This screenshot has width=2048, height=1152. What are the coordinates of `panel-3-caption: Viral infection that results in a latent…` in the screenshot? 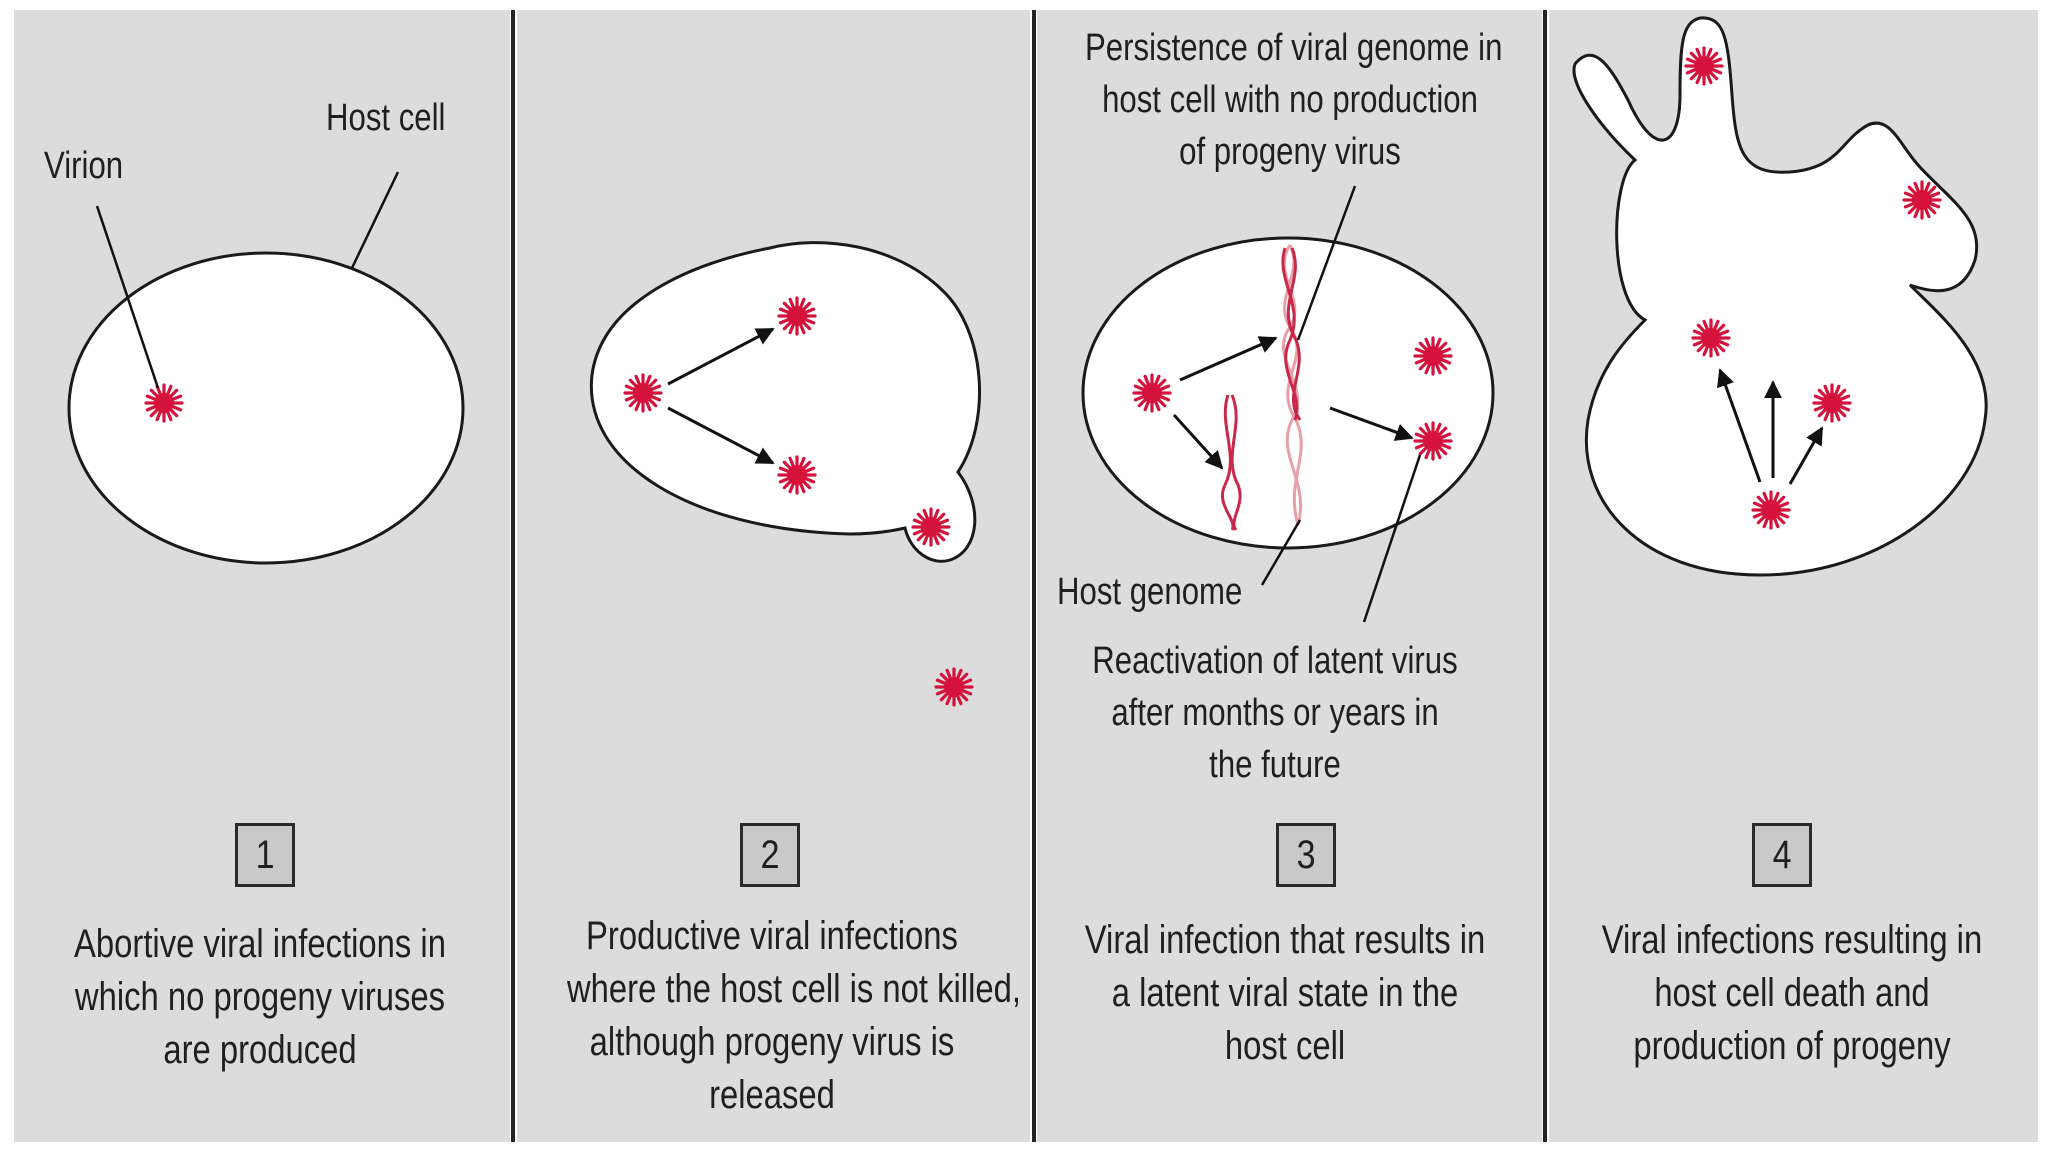 It's located at (1285, 993).